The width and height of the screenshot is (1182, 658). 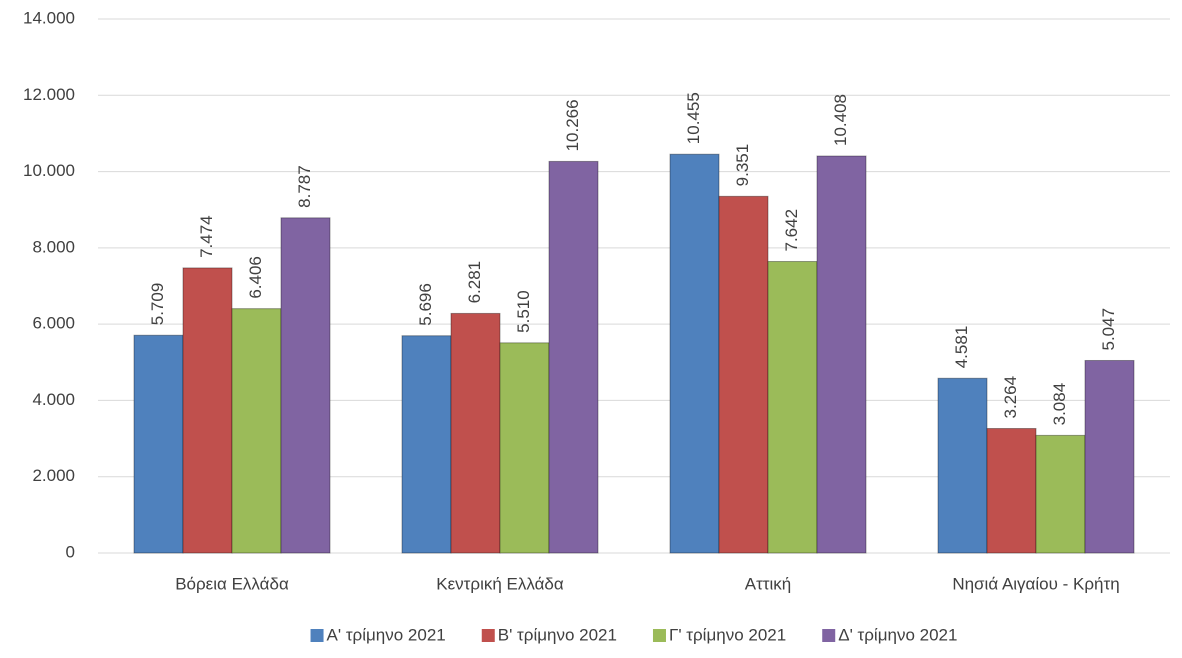 I want to click on legend-label: Δ' τρίμηνο 2021, so click(x=897, y=634).